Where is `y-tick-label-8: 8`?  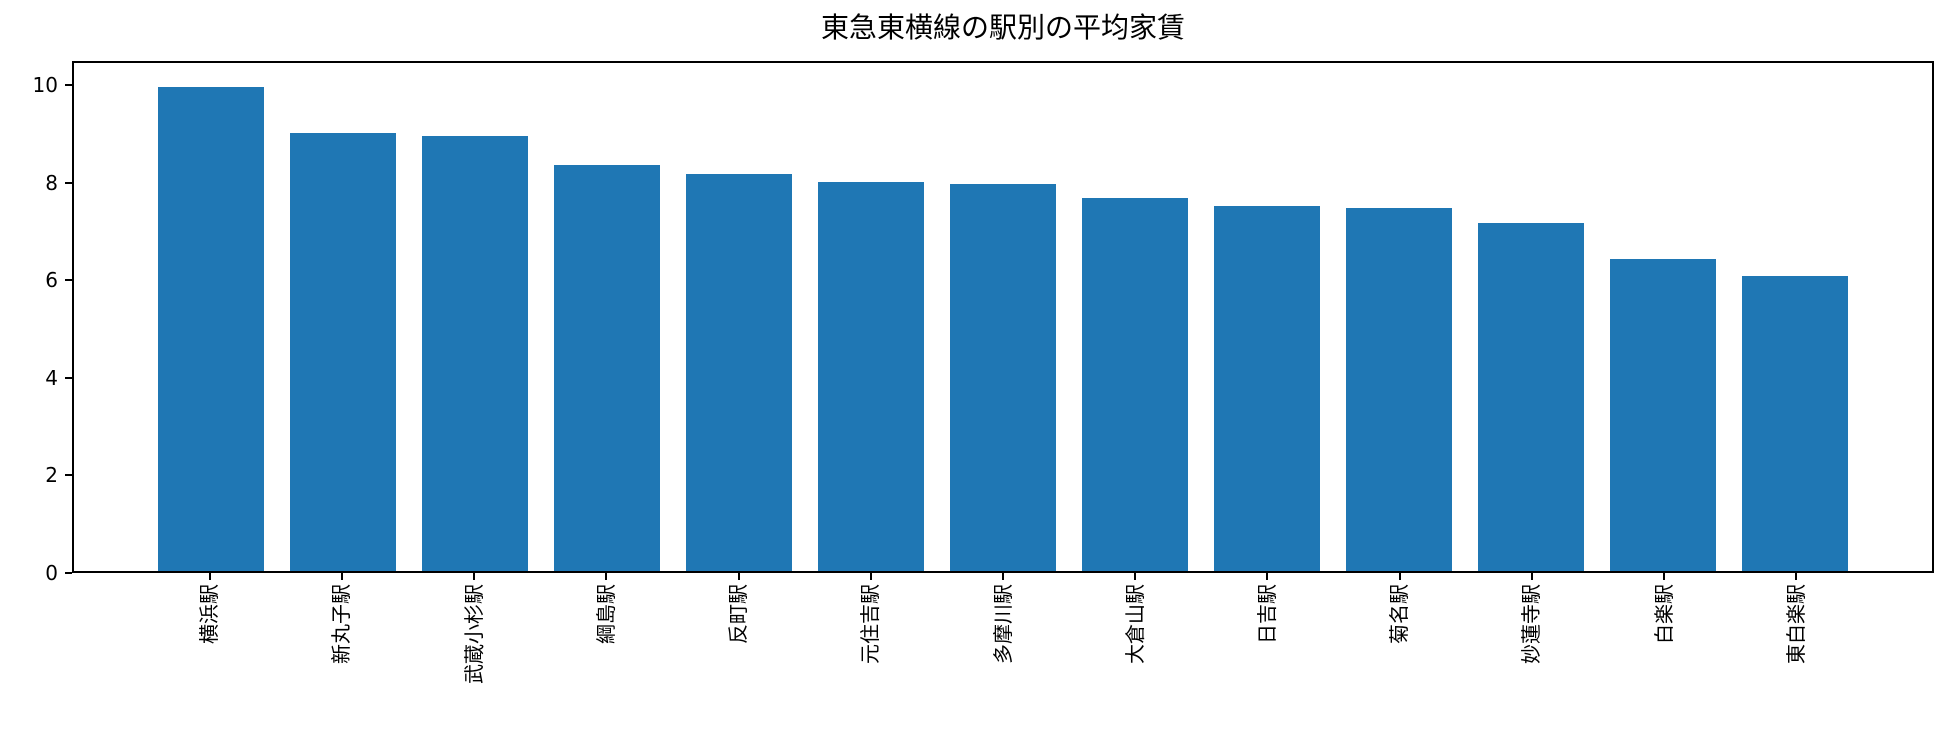 y-tick-label-8: 8 is located at coordinates (51, 182).